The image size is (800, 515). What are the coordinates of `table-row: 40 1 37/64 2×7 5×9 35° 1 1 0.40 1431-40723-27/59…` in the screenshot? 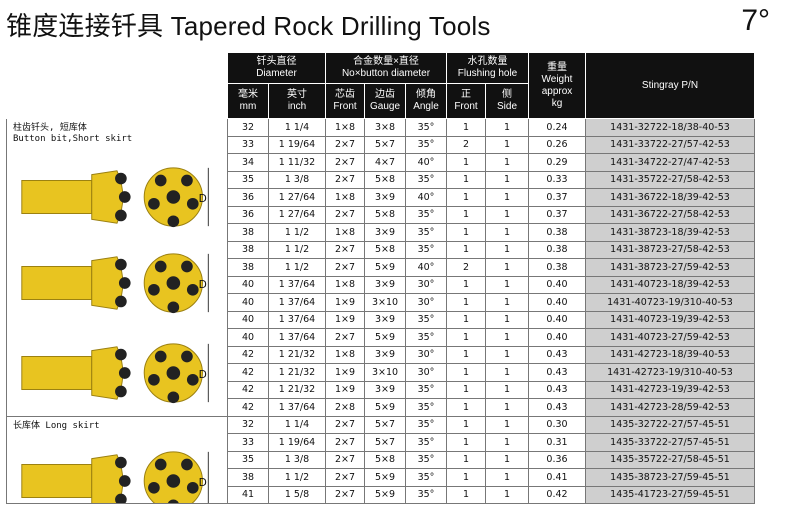 It's located at (381, 337).